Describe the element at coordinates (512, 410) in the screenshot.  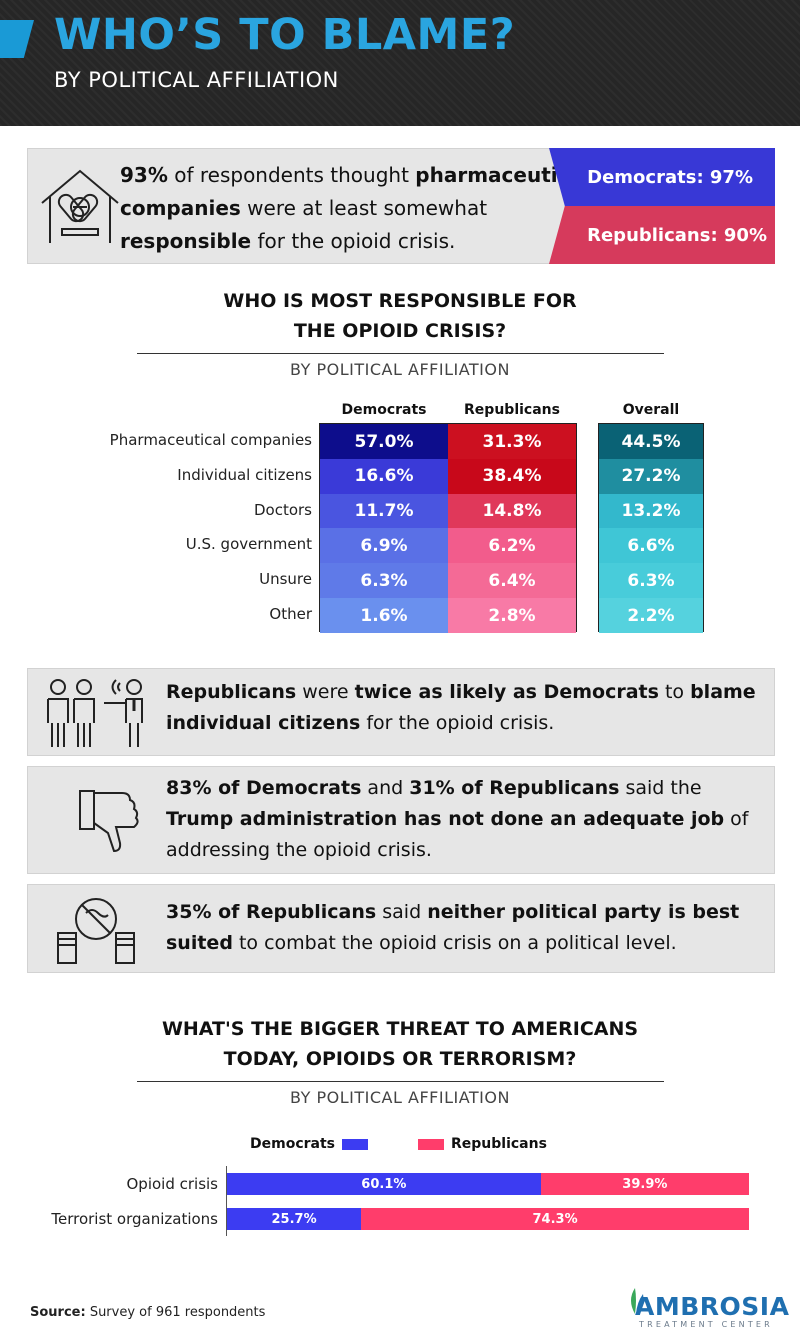
I see `col-head-republicans: Republicans` at that location.